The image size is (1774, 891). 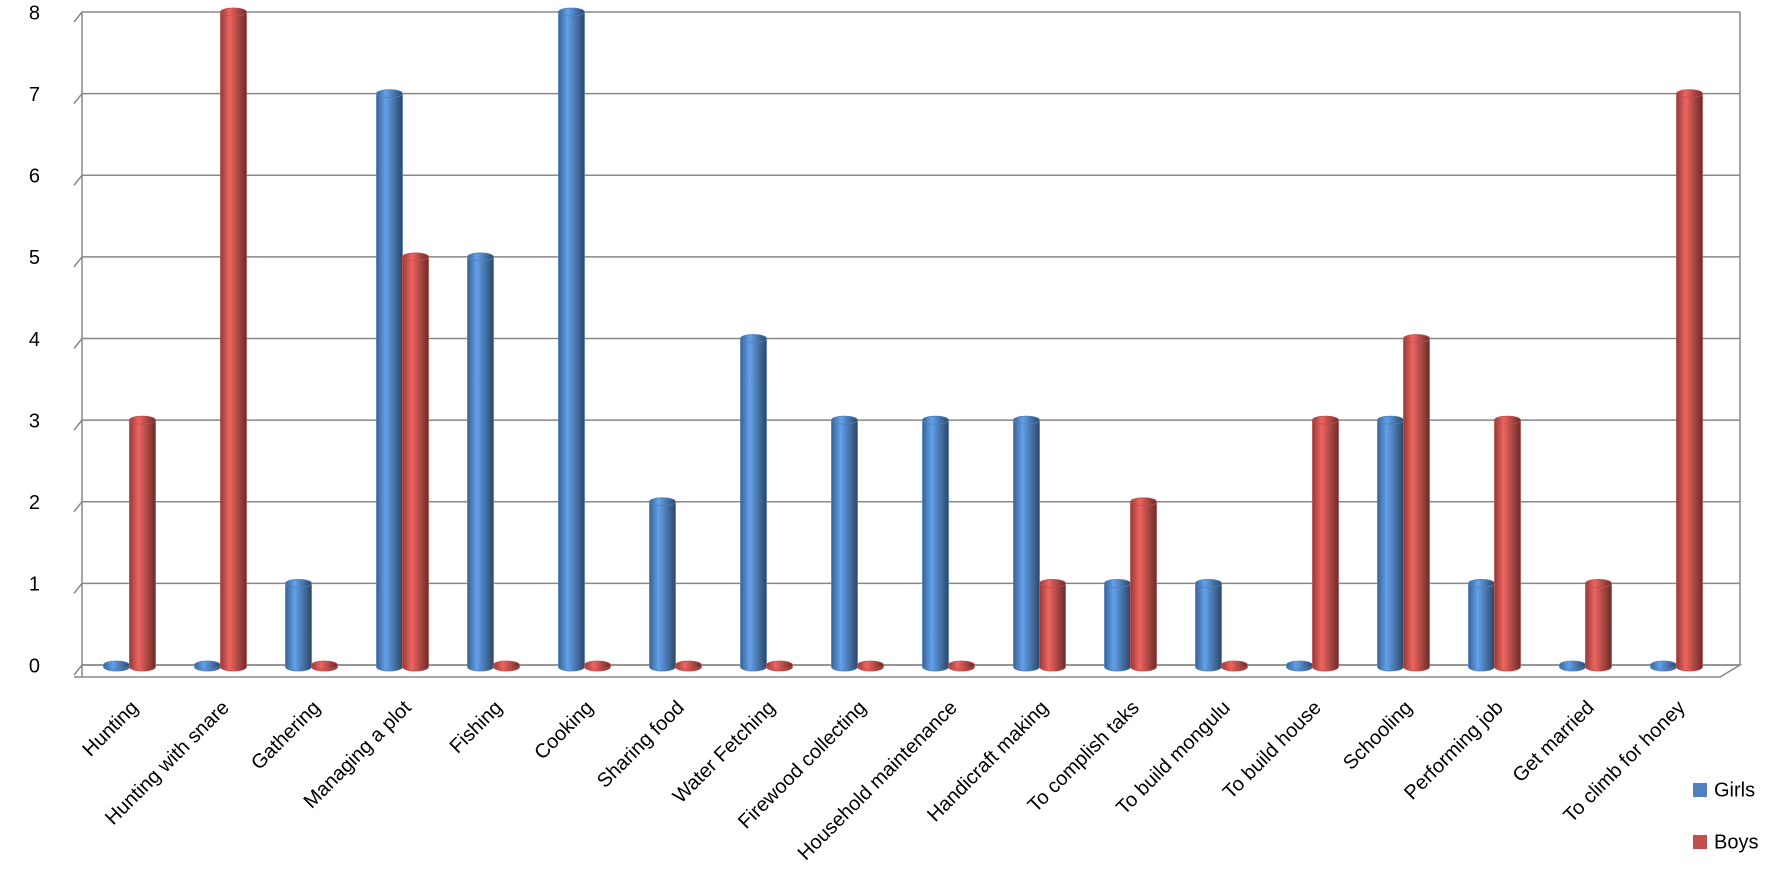 What do you see at coordinates (286, 736) in the screenshot?
I see `x-tick-label: Gathering` at bounding box center [286, 736].